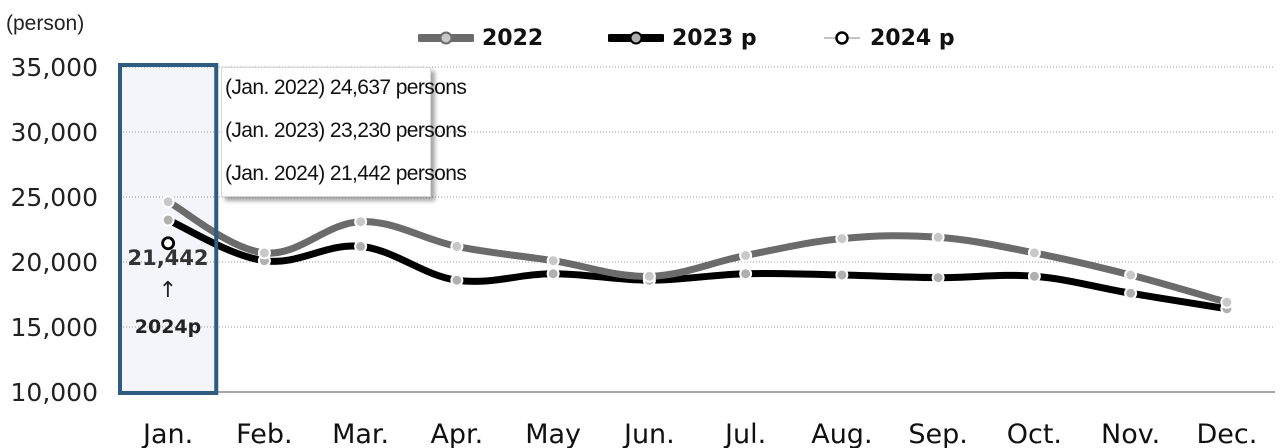  What do you see at coordinates (54, 327) in the screenshot?
I see `y-tick-label: 15,000` at bounding box center [54, 327].